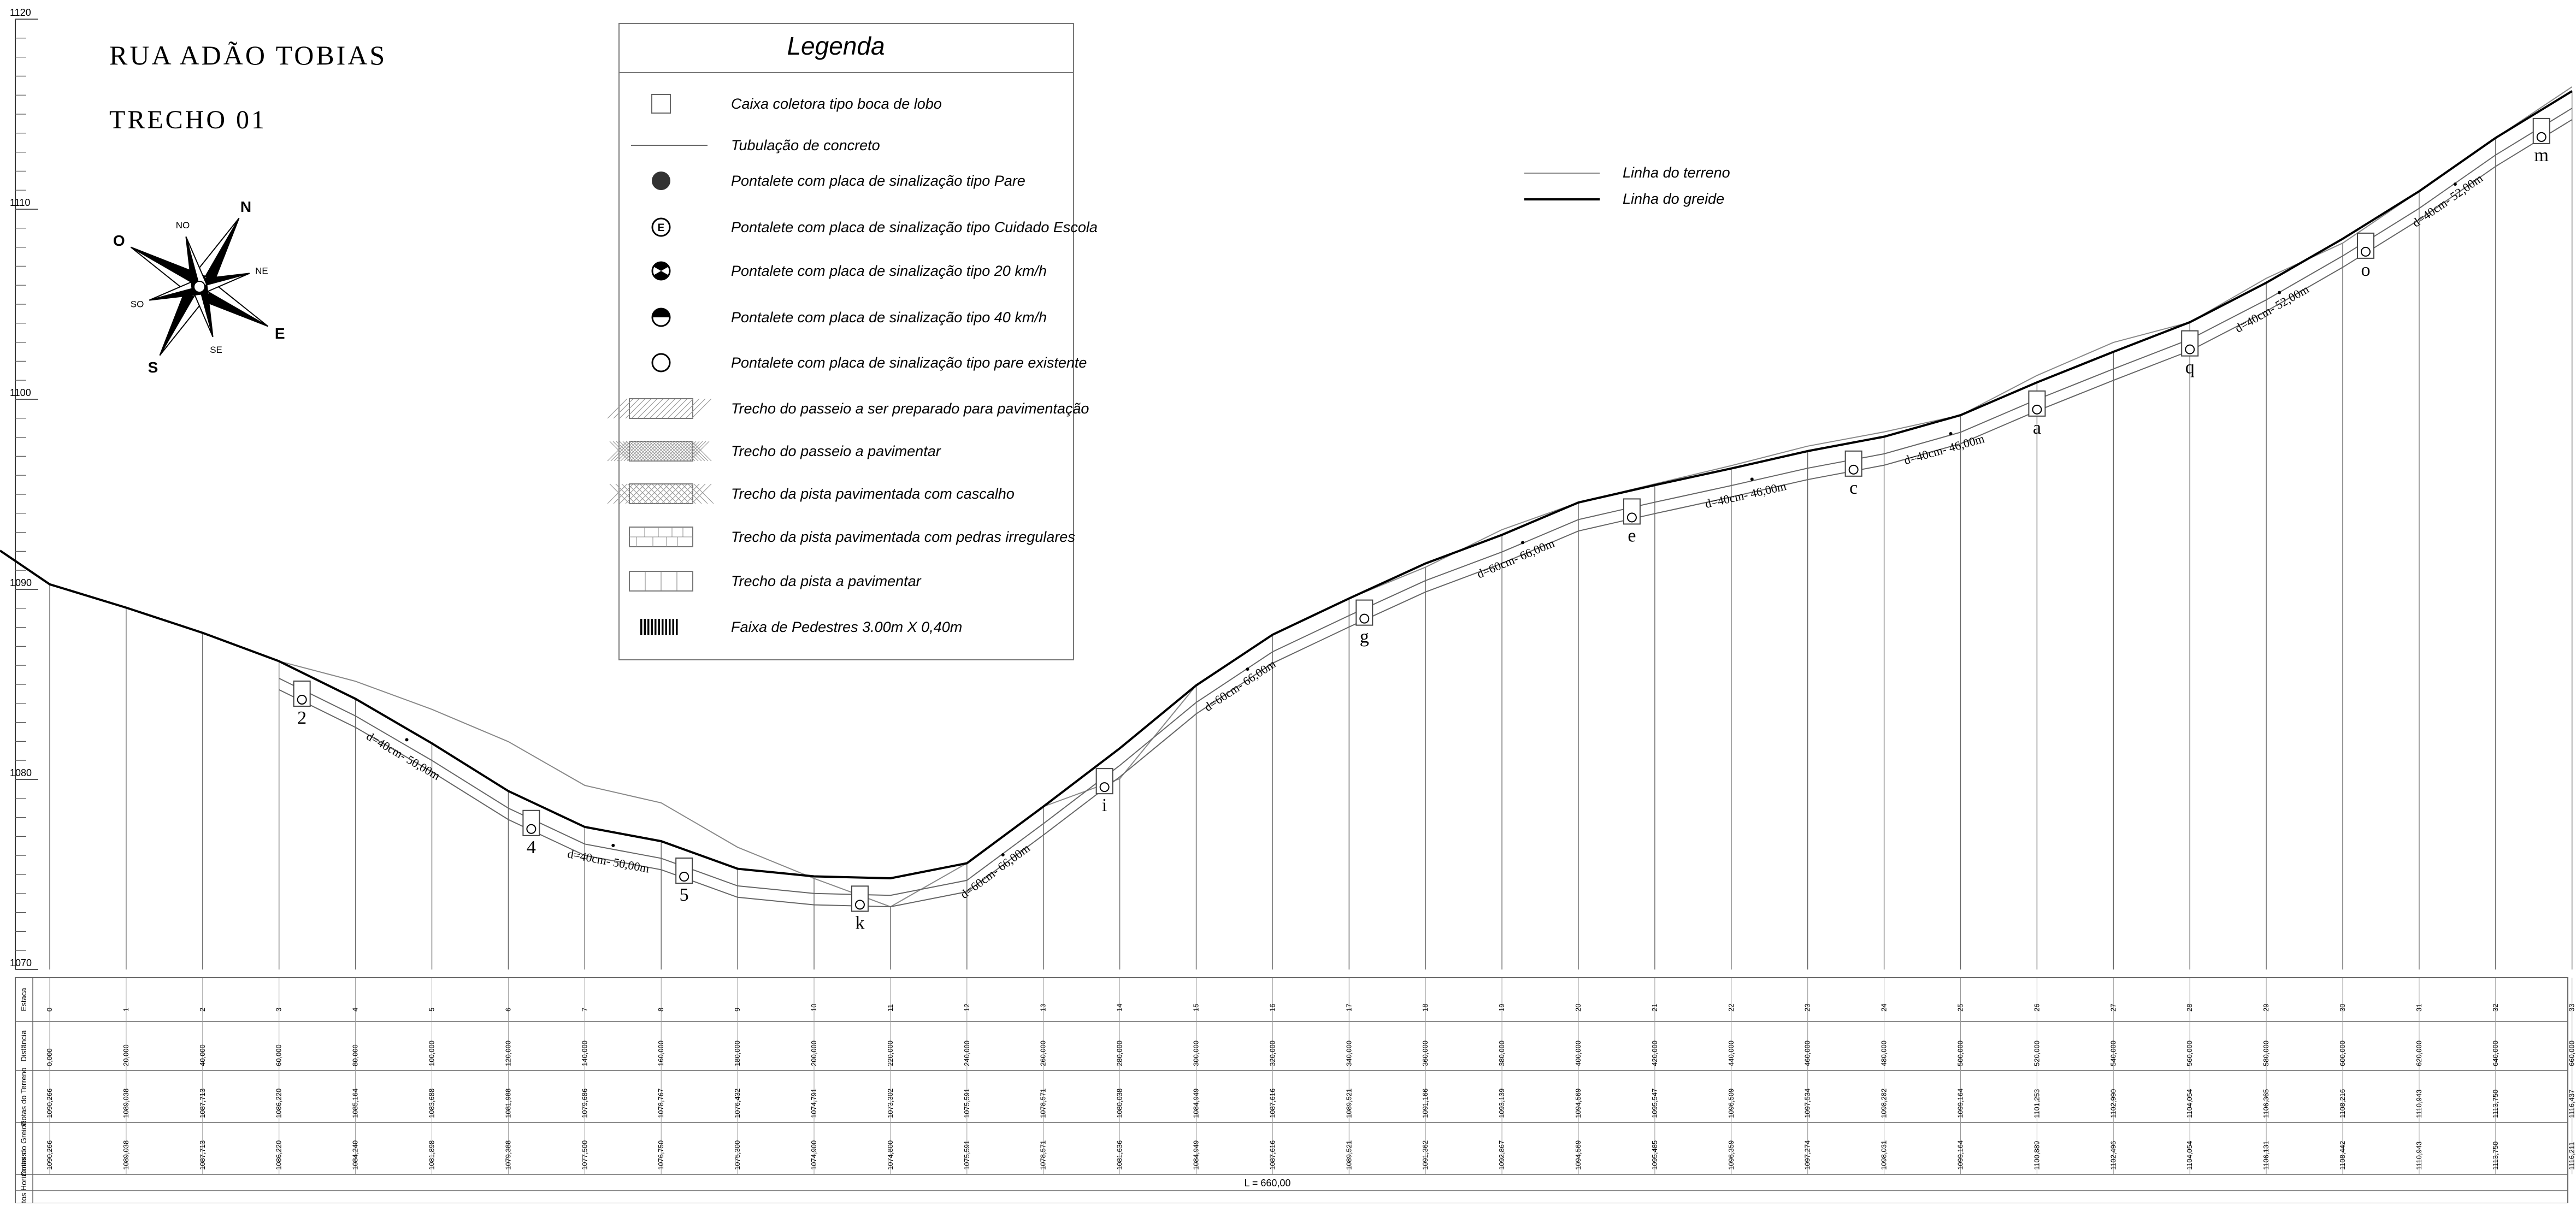 Image resolution: width=2576 pixels, height=1206 pixels. Describe the element at coordinates (1654, 1054) in the screenshot. I see `table-distancia: 420,000` at that location.